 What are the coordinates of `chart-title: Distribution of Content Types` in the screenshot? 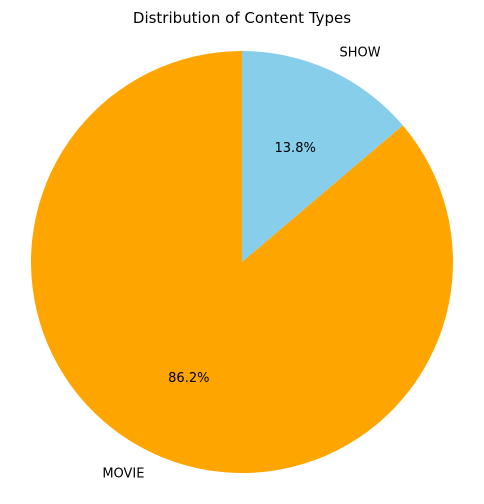 It's located at (242, 18).